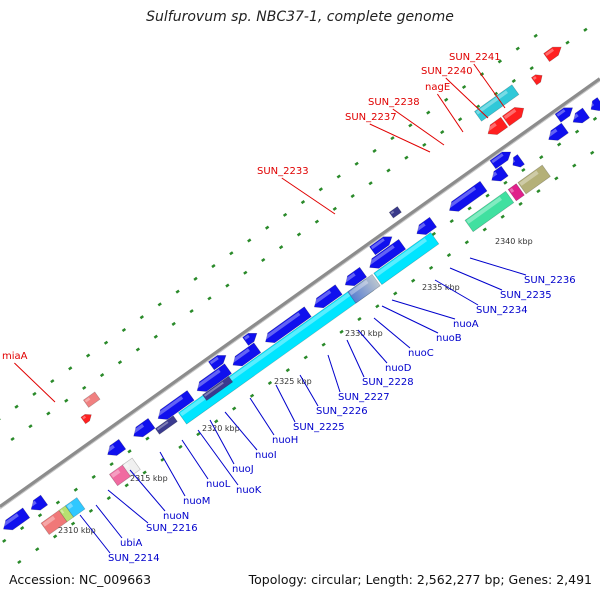  Describe the element at coordinates (550, 280) in the screenshot. I see `svg-text: SUN_2236` at that location.